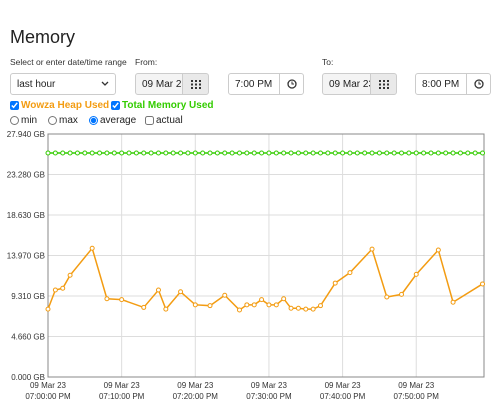  I want to click on x-tick-label-line: 07:30:00 PM, so click(269, 396).